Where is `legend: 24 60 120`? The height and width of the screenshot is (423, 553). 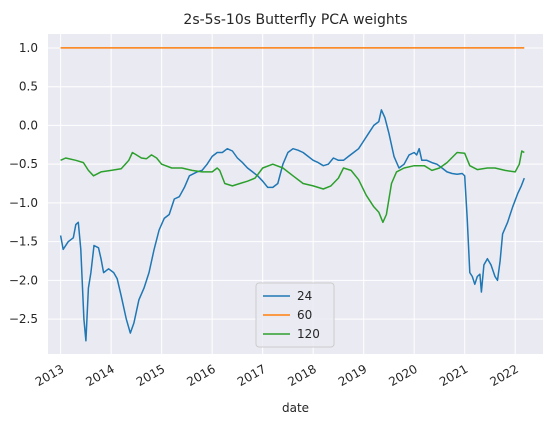
legend: 24 60 120 is located at coordinates (295, 315).